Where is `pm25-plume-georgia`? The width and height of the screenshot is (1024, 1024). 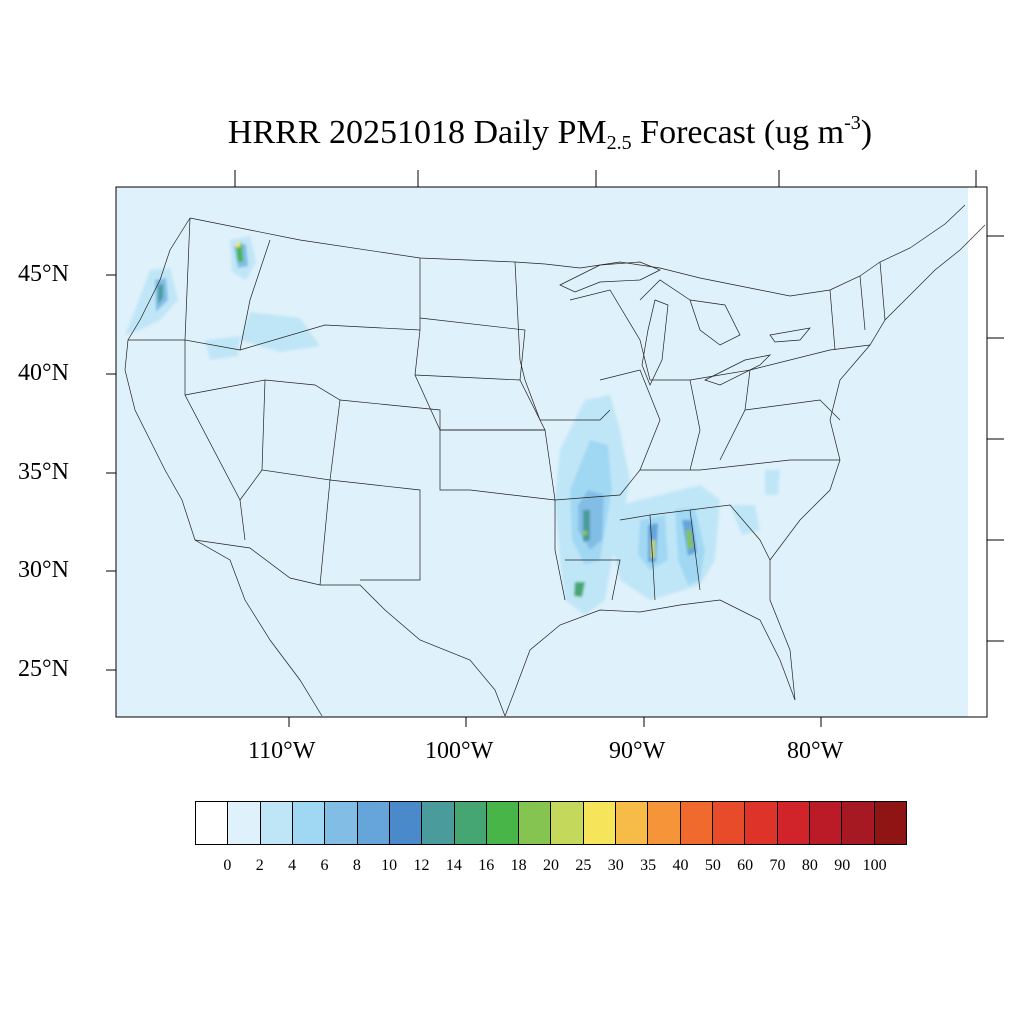 pm25-plume-georgia is located at coordinates (745, 520).